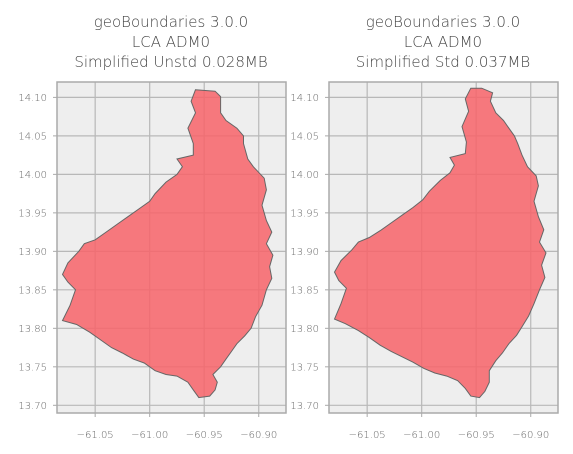  I want to click on panel-title-line-3: Simplified Std 0.037MB, so click(443, 62).